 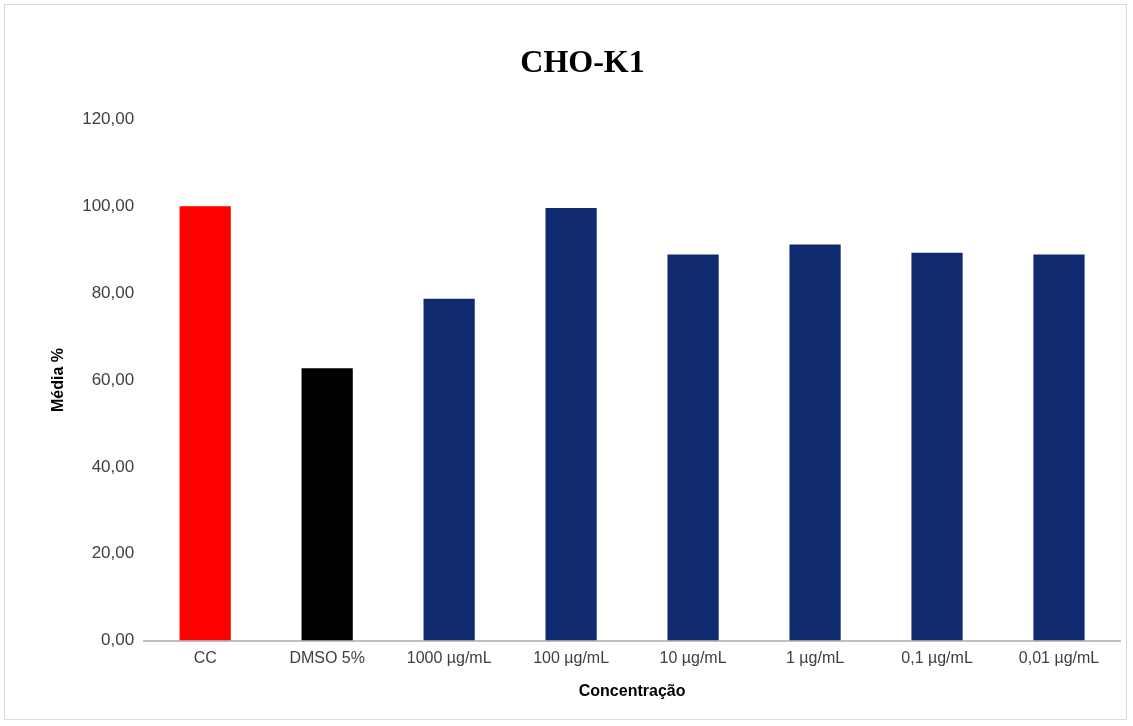 What do you see at coordinates (327, 657) in the screenshot?
I see `x-tick-label: DMSO 5%` at bounding box center [327, 657].